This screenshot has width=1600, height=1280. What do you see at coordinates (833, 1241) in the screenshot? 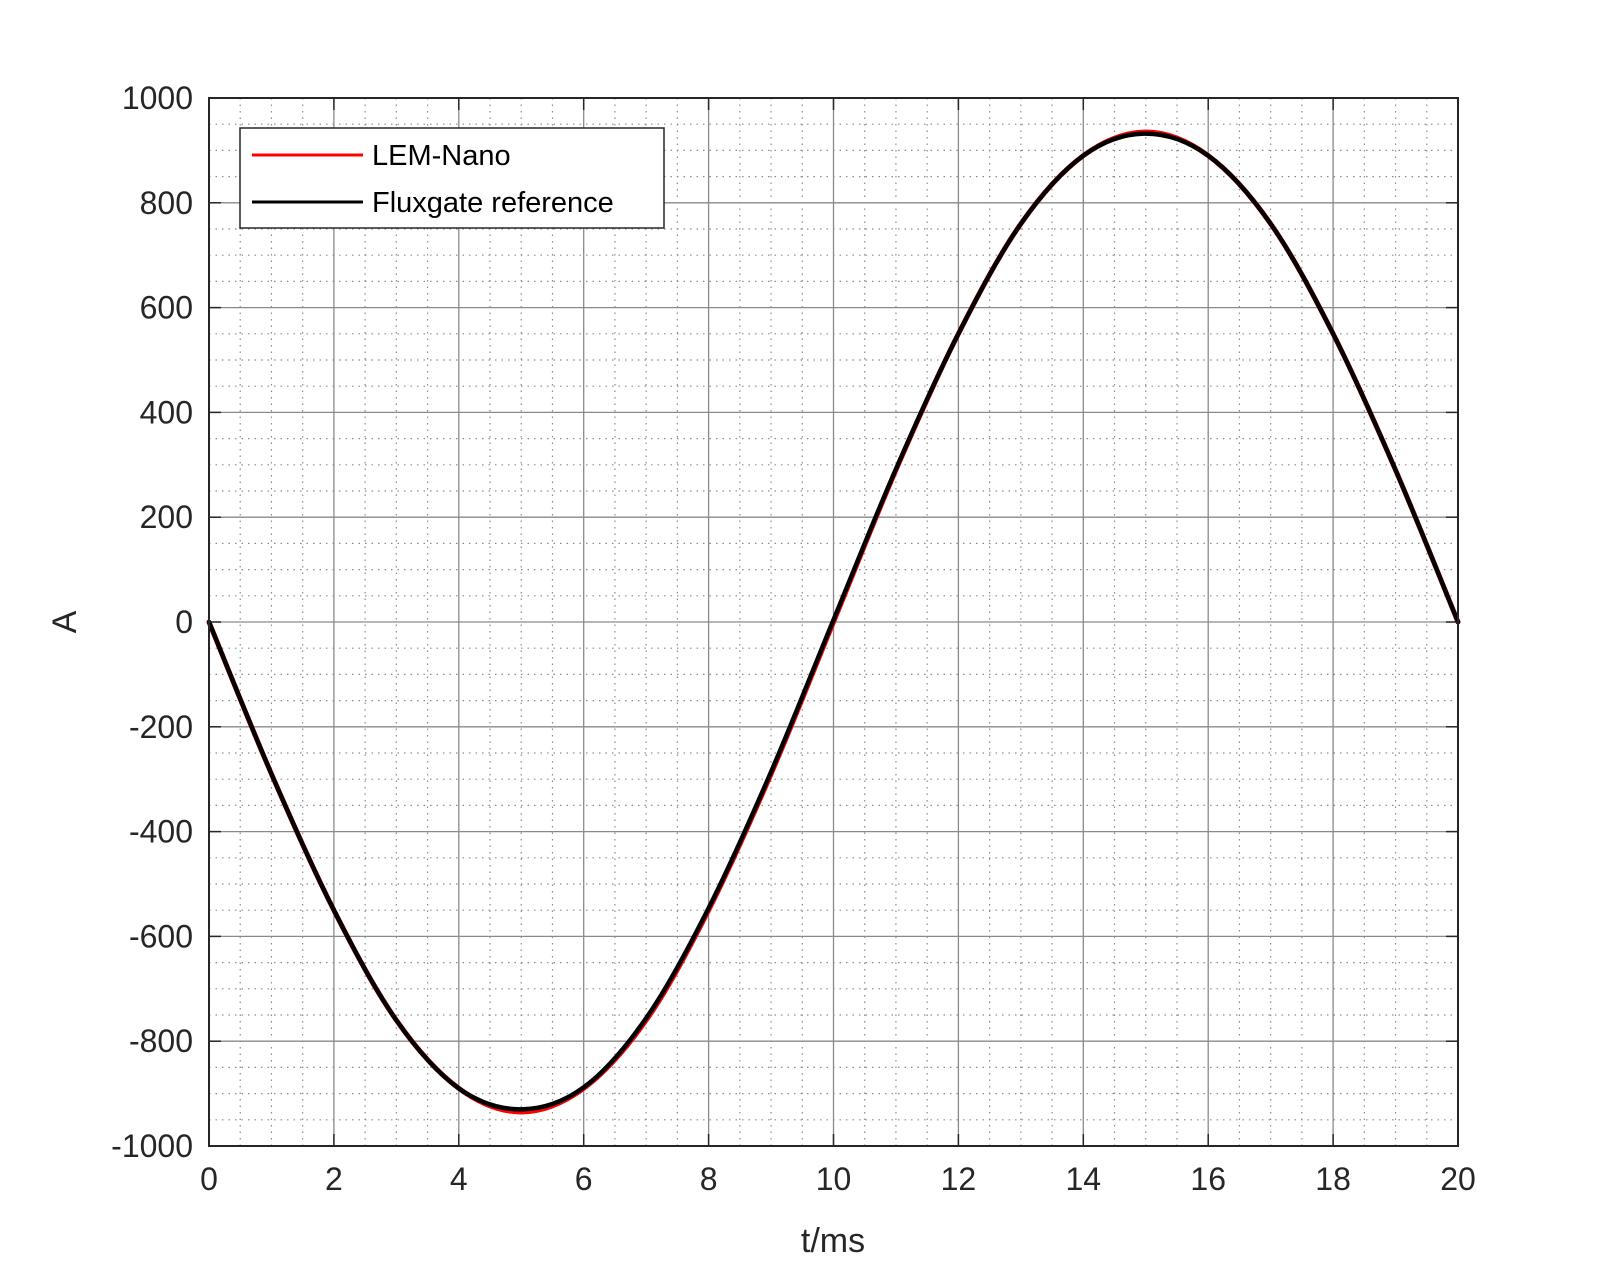
I see `x-axis-label: t/ms` at bounding box center [833, 1241].